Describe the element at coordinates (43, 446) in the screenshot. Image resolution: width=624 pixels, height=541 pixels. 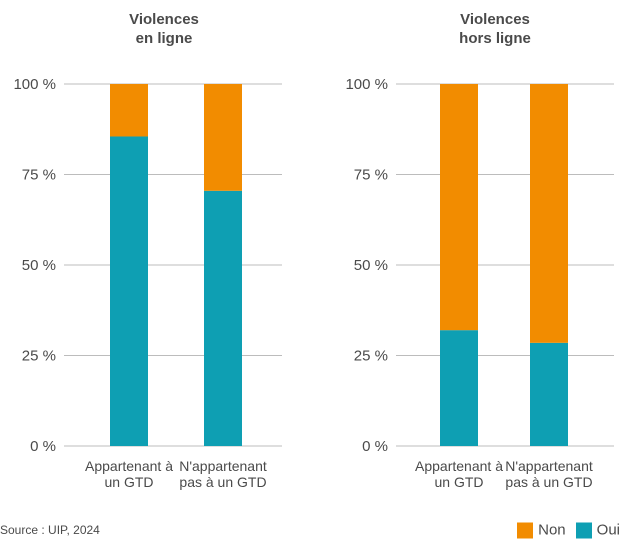
I see `y-tick-label-en-ligne: 0 %` at that location.